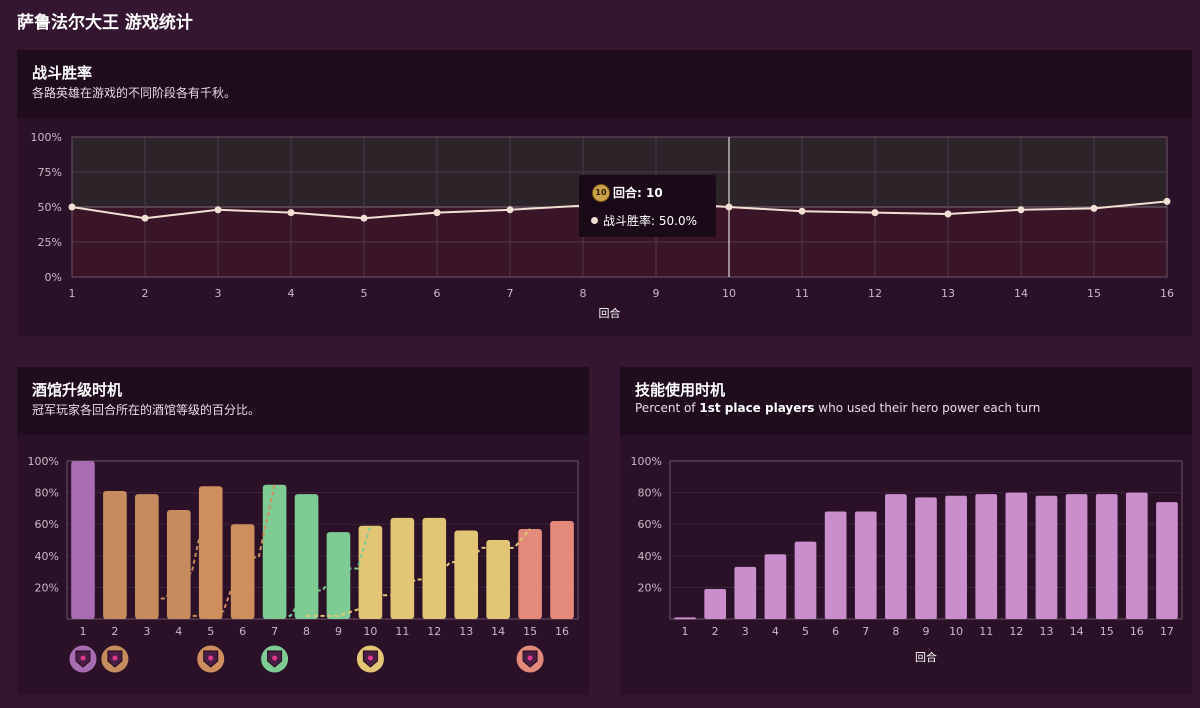 The height and width of the screenshot is (708, 1200). What do you see at coordinates (303, 401) in the screenshot?
I see `tavern-panel-header: 酒馆升级时机 冠军玩家各回合所在的酒馆等级的百分比。` at bounding box center [303, 401].